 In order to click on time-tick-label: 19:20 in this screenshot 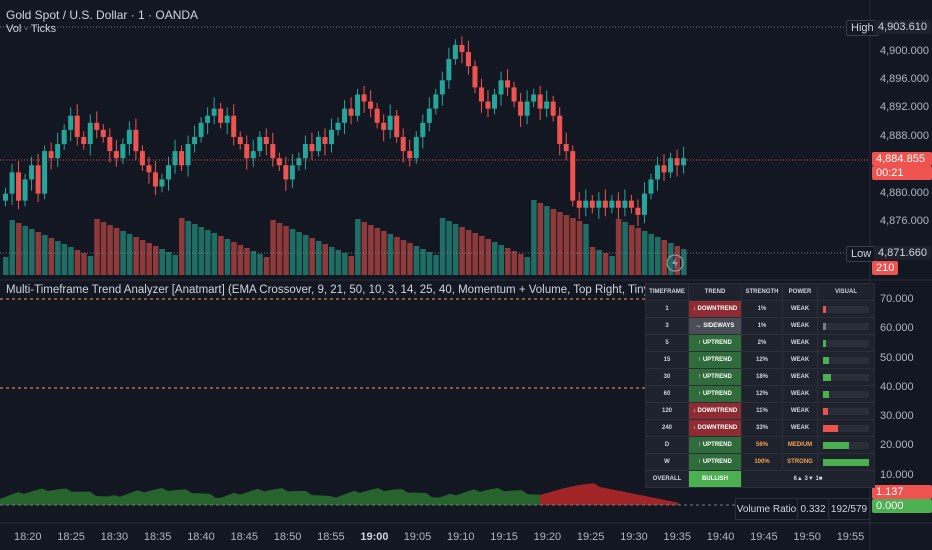, I will do `click(547, 537)`.